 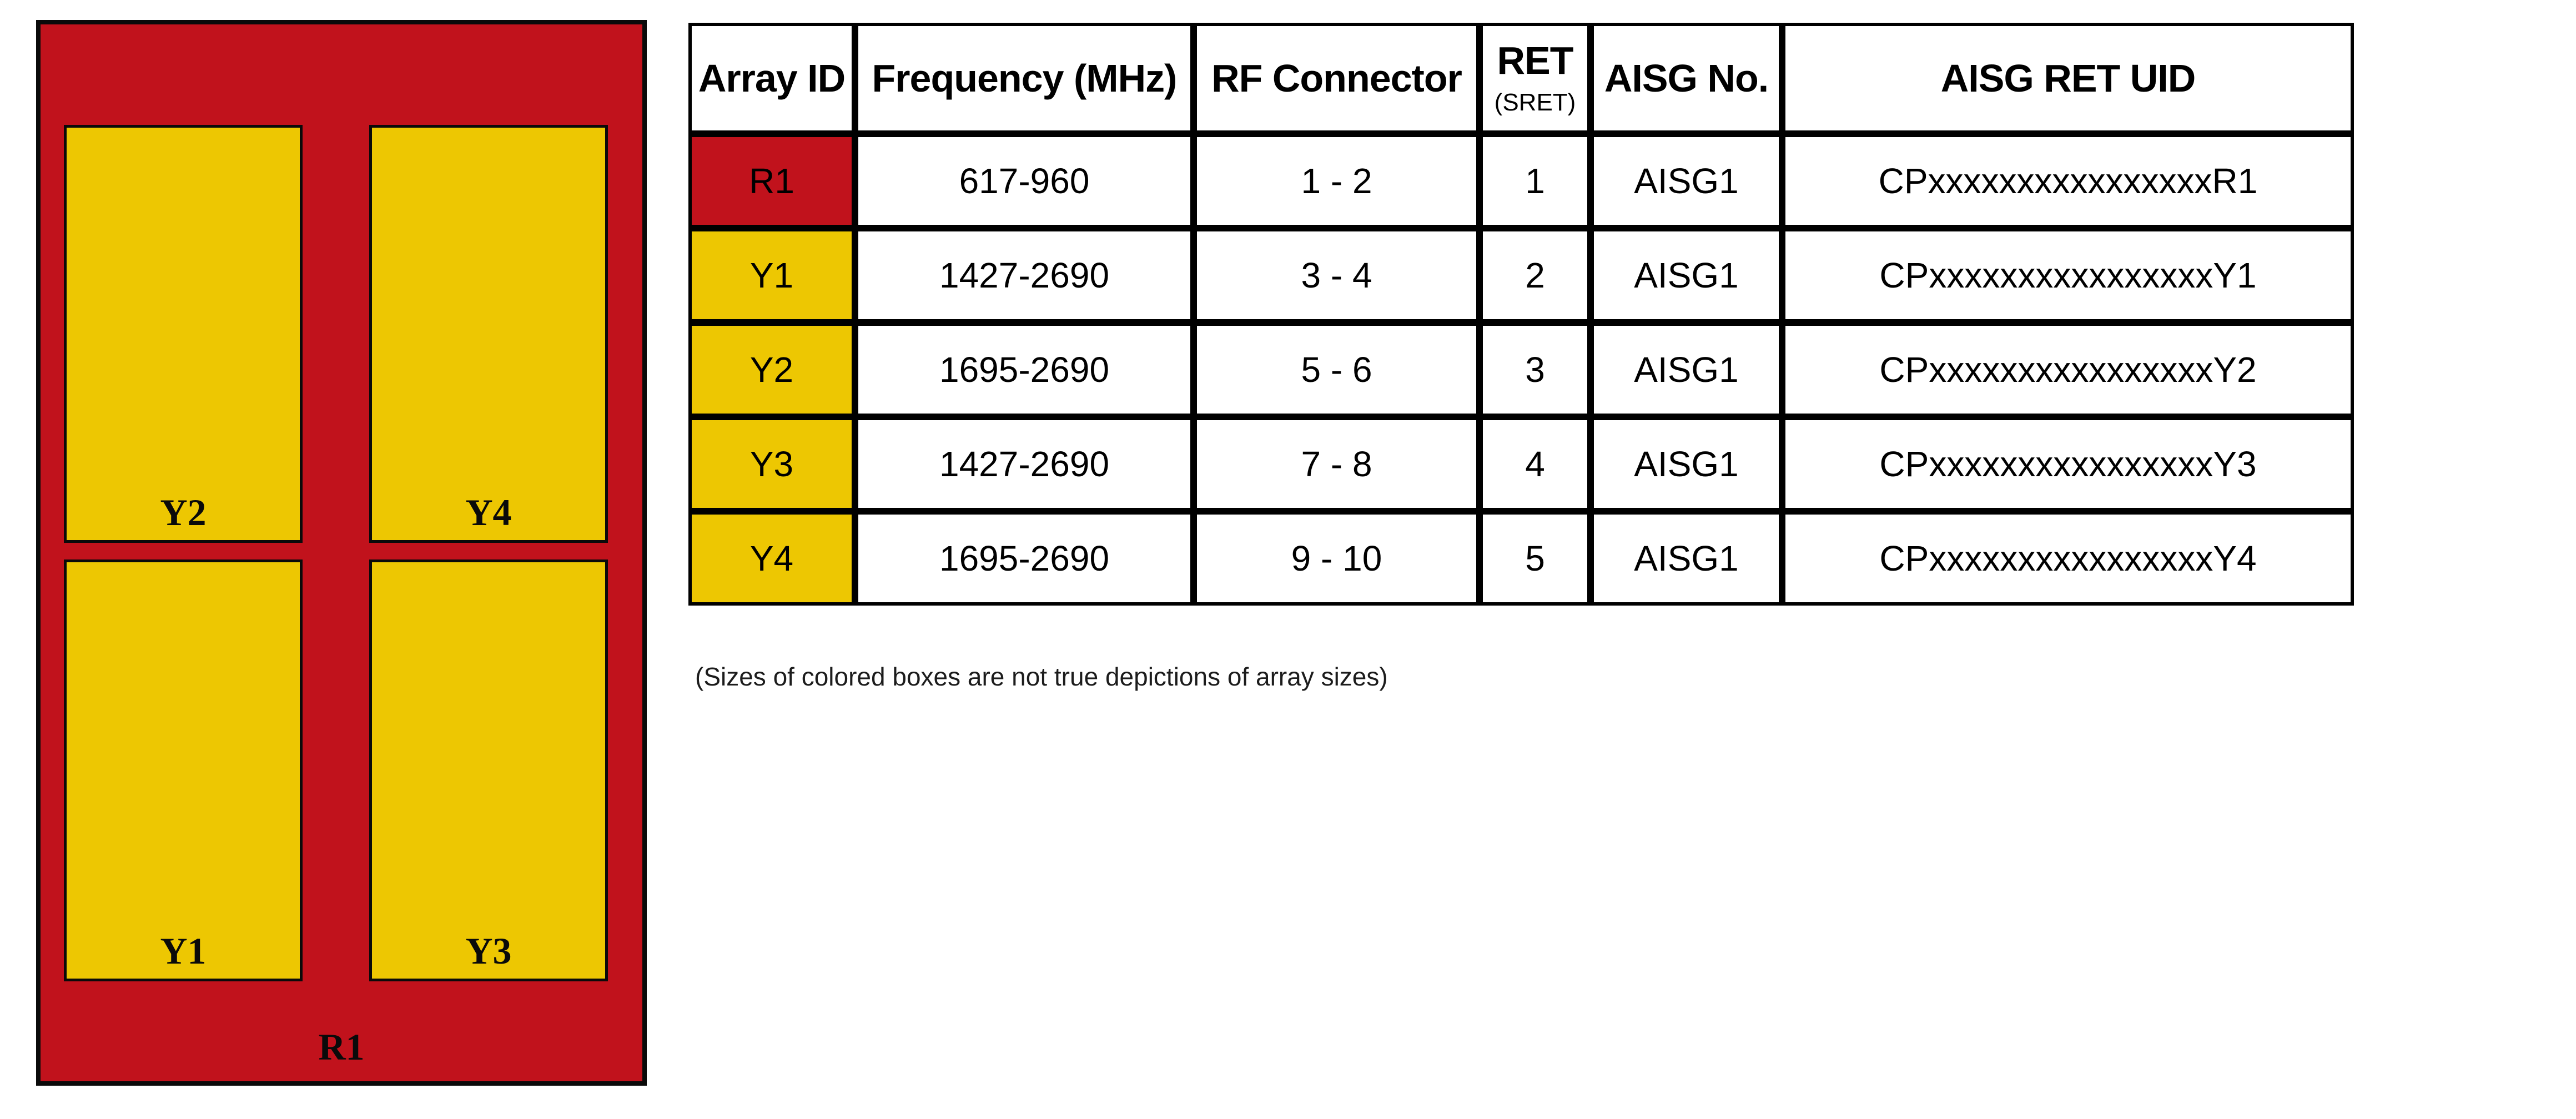 What do you see at coordinates (1337, 79) in the screenshot?
I see `header-rf-connector: RF Connector` at bounding box center [1337, 79].